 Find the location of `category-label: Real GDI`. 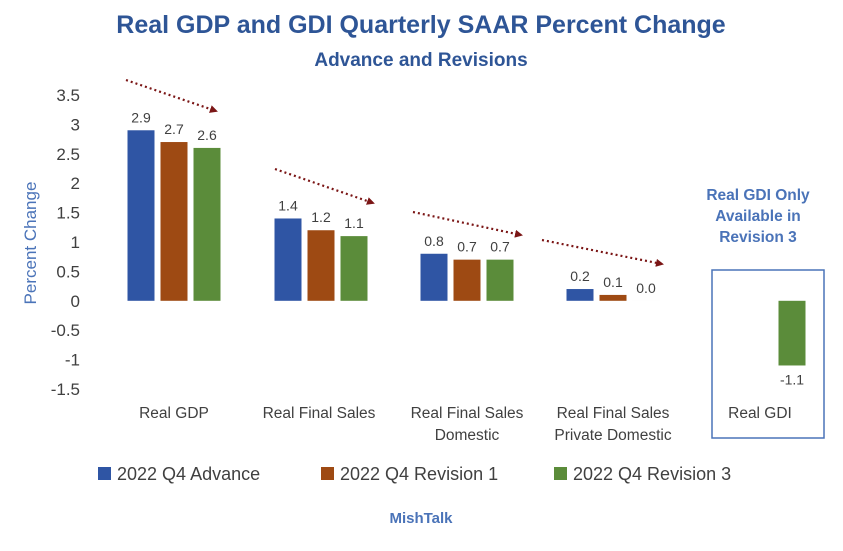

category-label: Real GDI is located at coordinates (760, 413).